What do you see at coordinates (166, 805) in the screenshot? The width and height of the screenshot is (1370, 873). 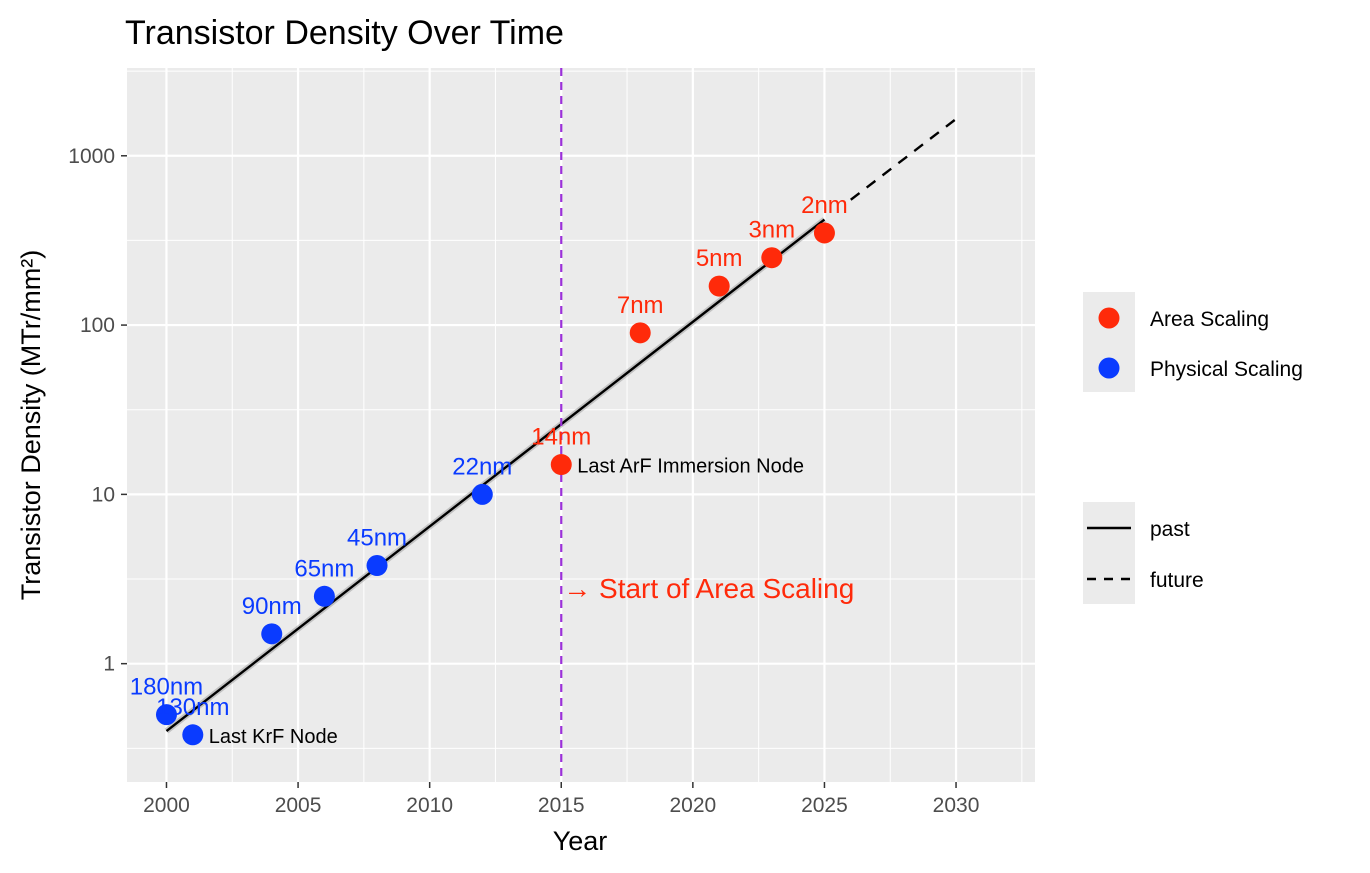 I see `x-tick-label: 2000` at bounding box center [166, 805].